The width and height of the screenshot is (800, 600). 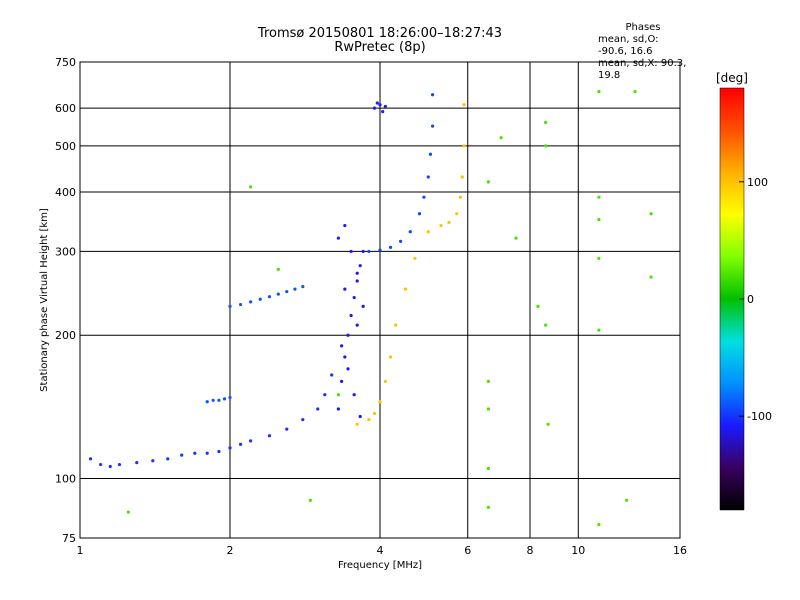 I want to click on y-tick-label: 200, so click(x=65, y=335).